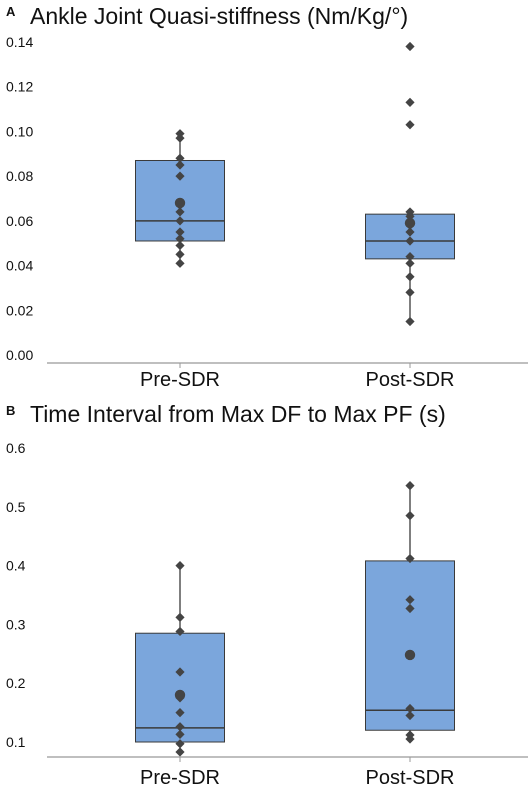 Image resolution: width=532 pixels, height=799 pixels. What do you see at coordinates (180, 778) in the screenshot?
I see `panel-b-category-label: Pre-SDR` at bounding box center [180, 778].